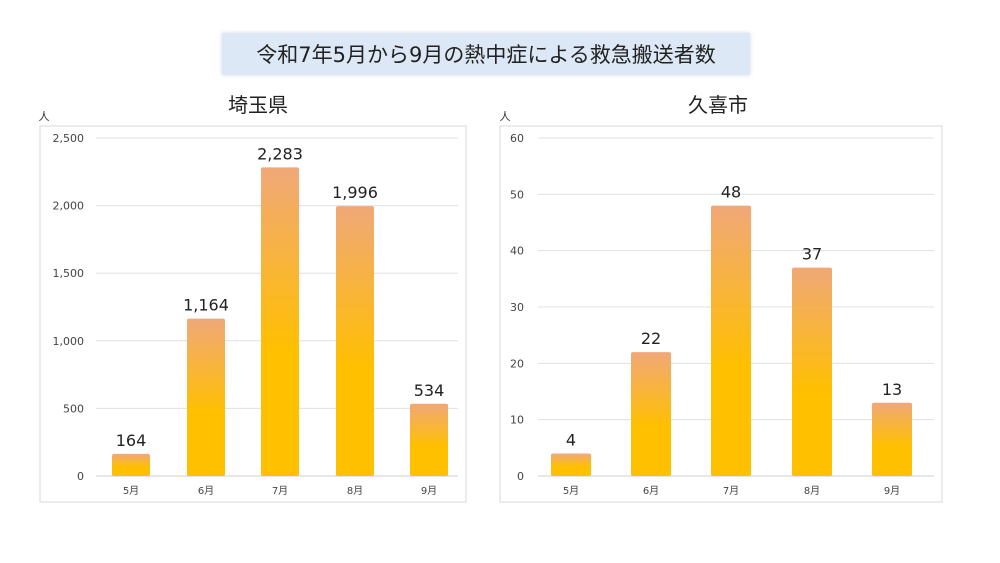  What do you see at coordinates (731, 192) in the screenshot?
I see `data-label: 48` at bounding box center [731, 192].